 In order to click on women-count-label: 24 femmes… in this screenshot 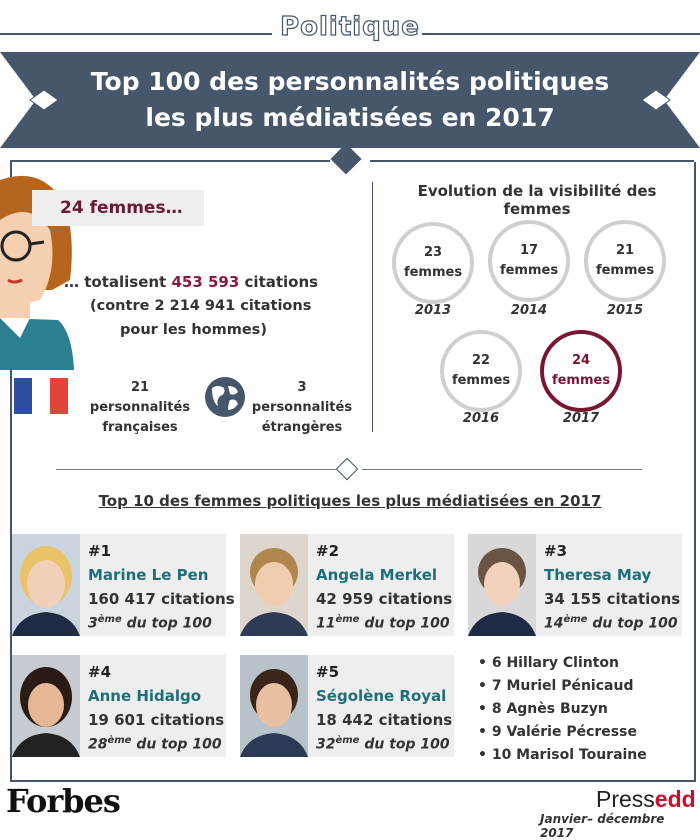, I will do `click(121, 208)`.